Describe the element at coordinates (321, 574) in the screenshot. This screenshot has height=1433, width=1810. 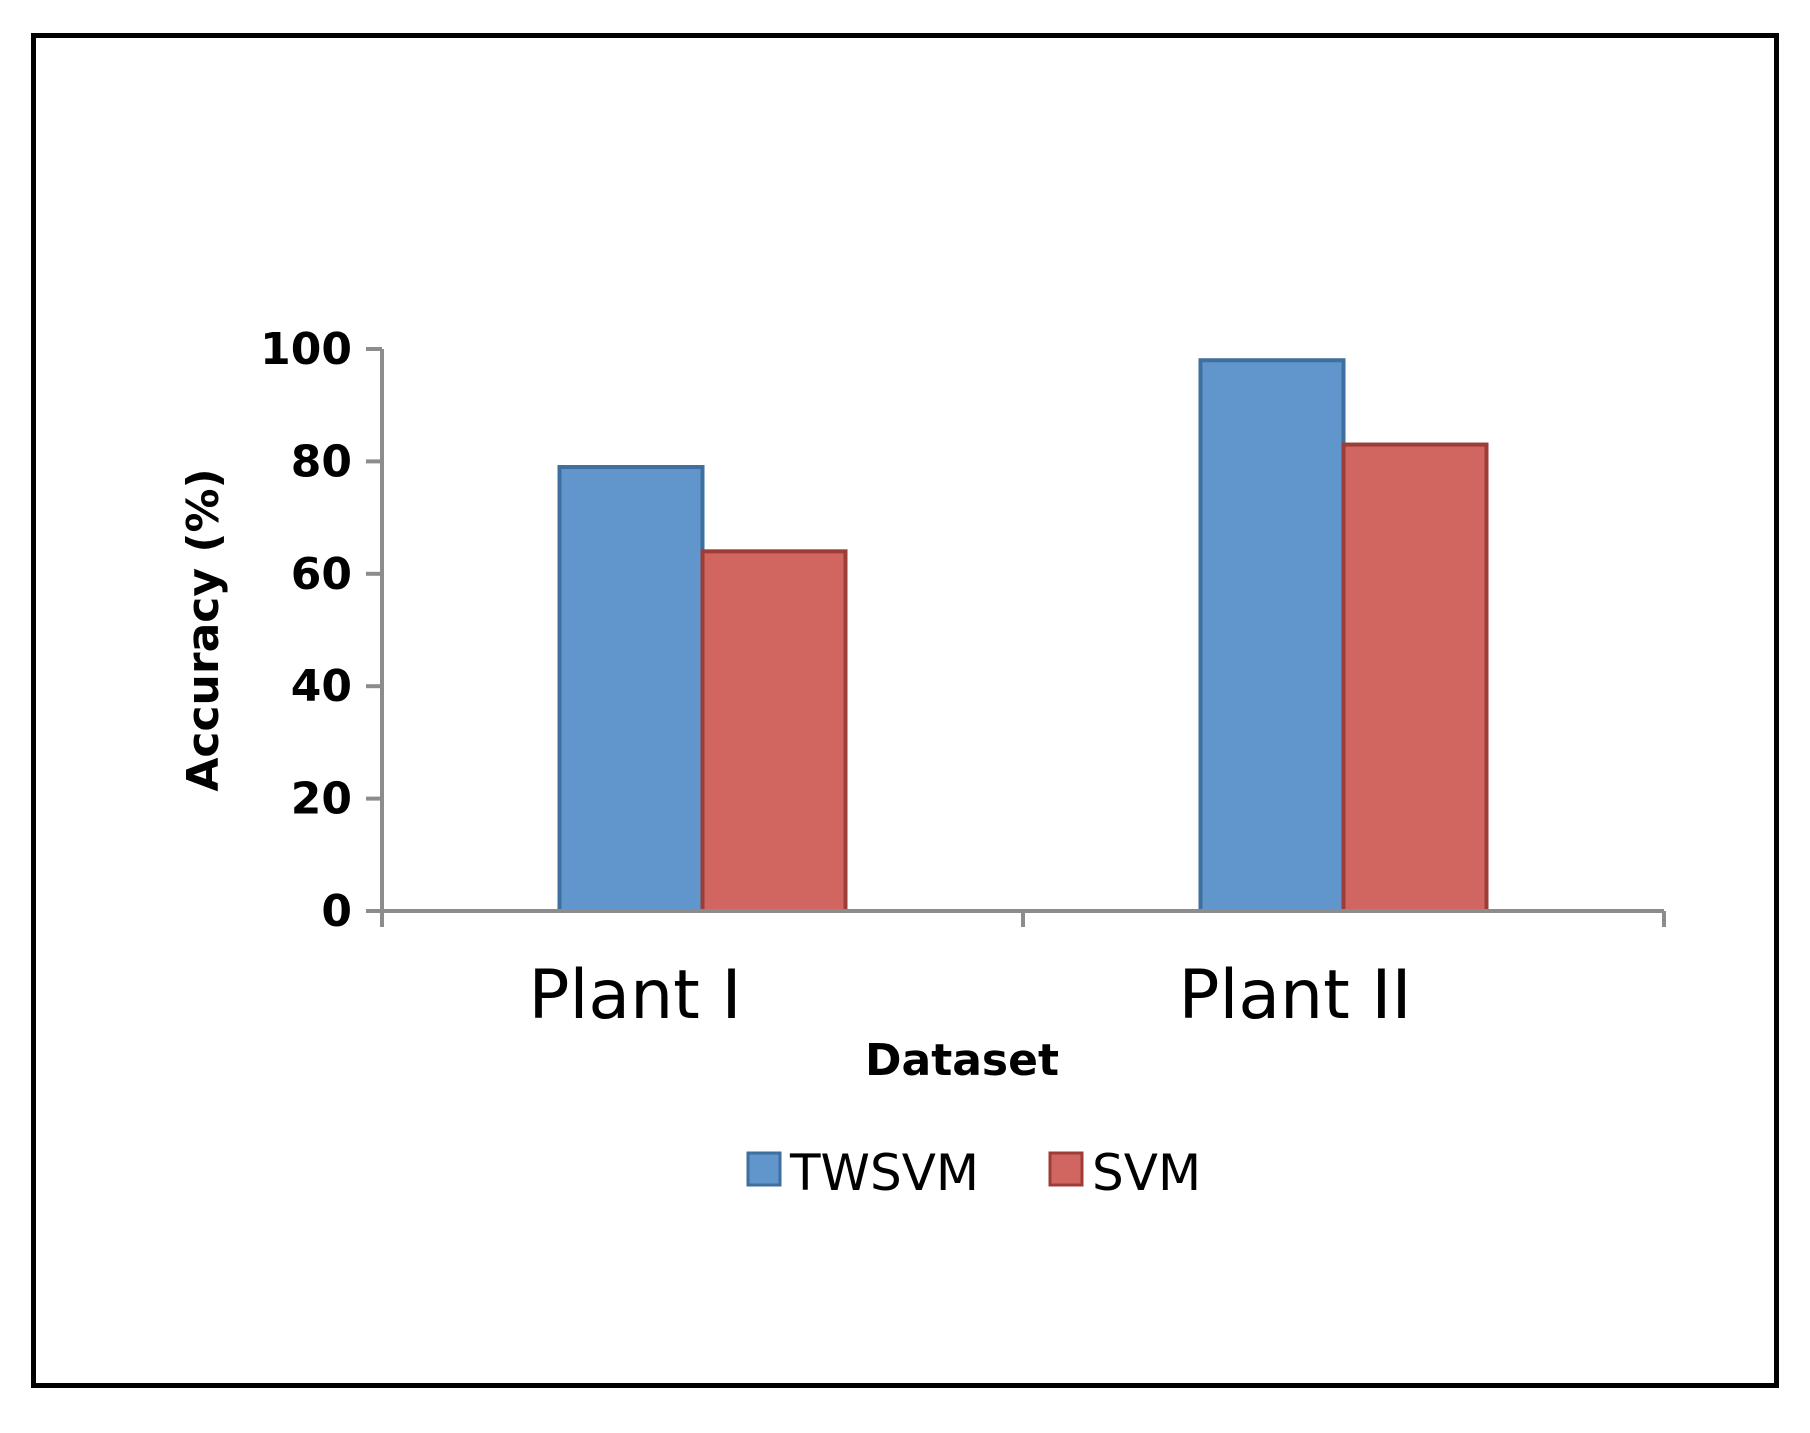
I see `y-tick-label: 60` at that location.